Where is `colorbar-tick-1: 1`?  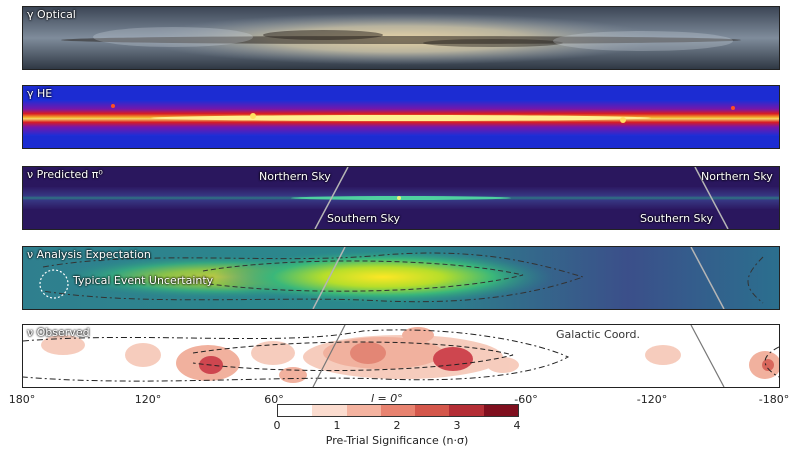
colorbar-tick-1: 1 is located at coordinates (337, 425).